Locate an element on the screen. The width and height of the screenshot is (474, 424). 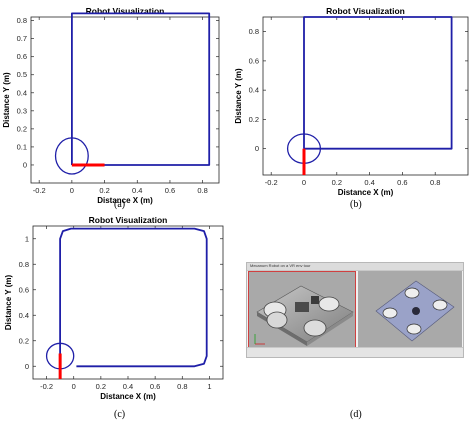
vr-view-top is located at coordinates (410, 310).